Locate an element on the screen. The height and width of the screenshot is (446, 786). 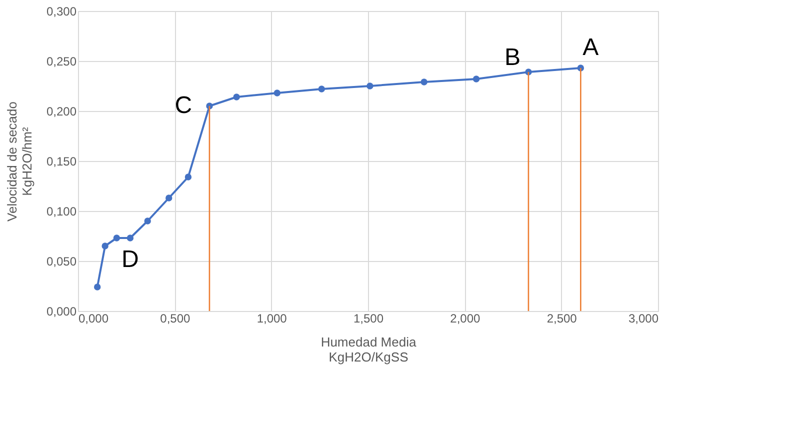
y-axis-title: Velocidad de secado KgH2O/hm² is located at coordinates (19, 162).